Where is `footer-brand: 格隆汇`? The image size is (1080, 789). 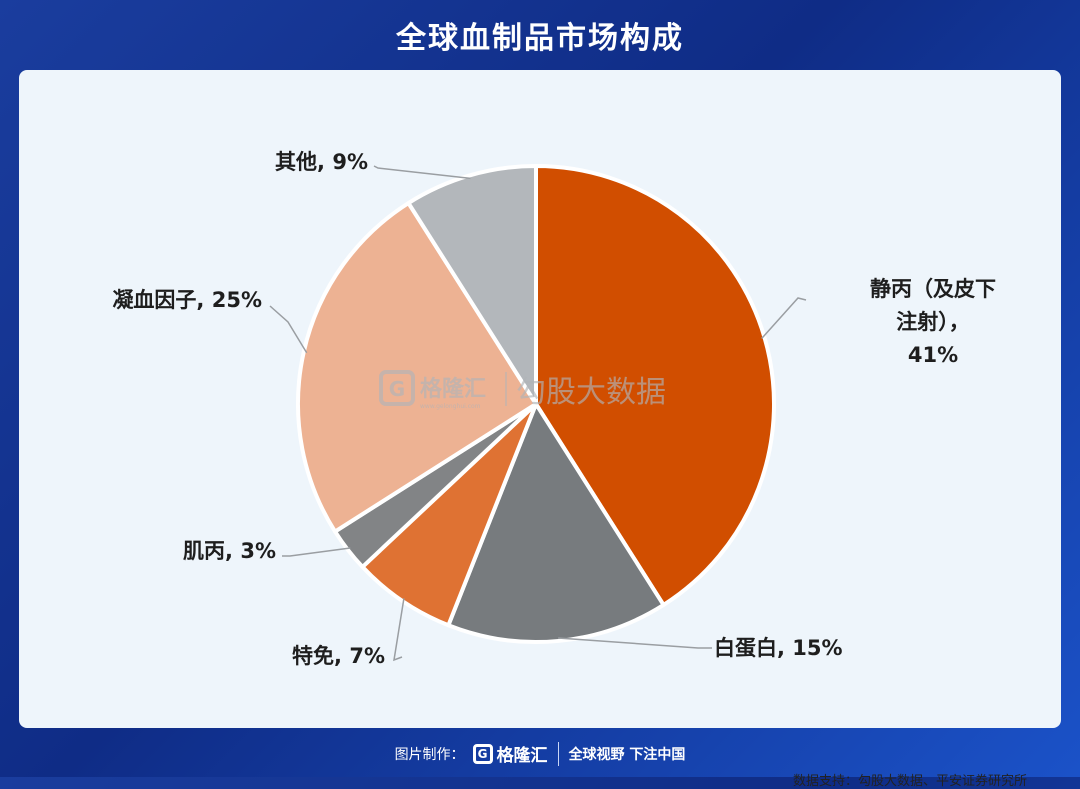
footer-brand: 格隆汇 is located at coordinates (522, 756).